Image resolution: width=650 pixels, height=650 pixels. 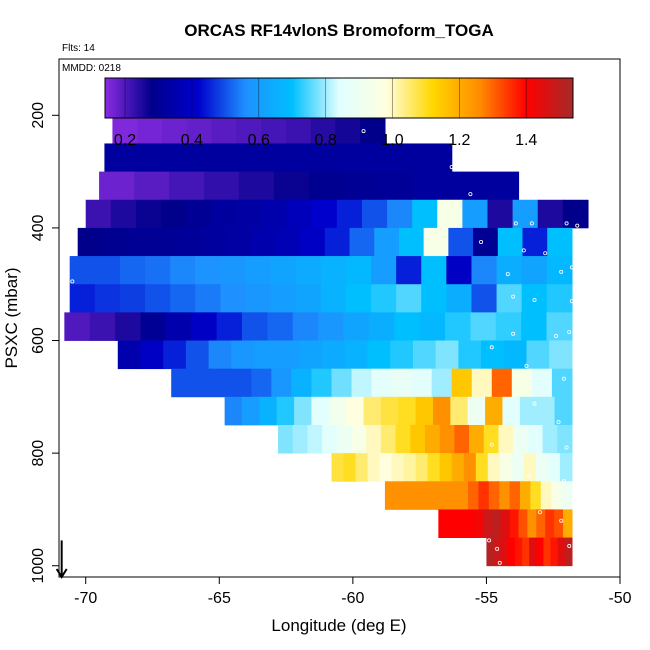 What do you see at coordinates (353, 592) in the screenshot?
I see `x-axis: -70 -65 -60 -55 -50` at bounding box center [353, 592].